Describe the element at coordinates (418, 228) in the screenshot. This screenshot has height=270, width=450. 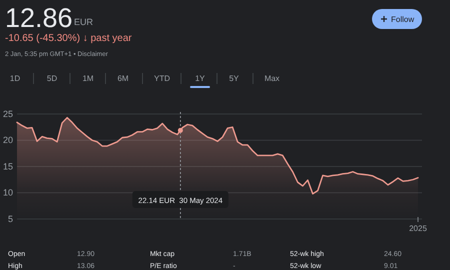
I see `text: 2025` at that location.